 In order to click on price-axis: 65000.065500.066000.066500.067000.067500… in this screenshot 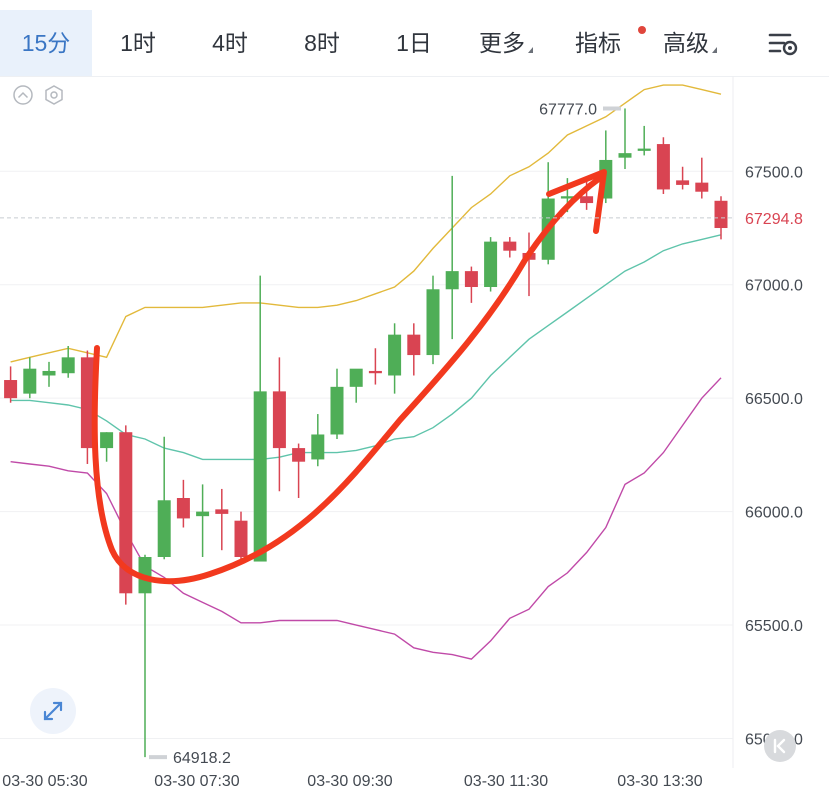, I will do `click(774, 456)`.